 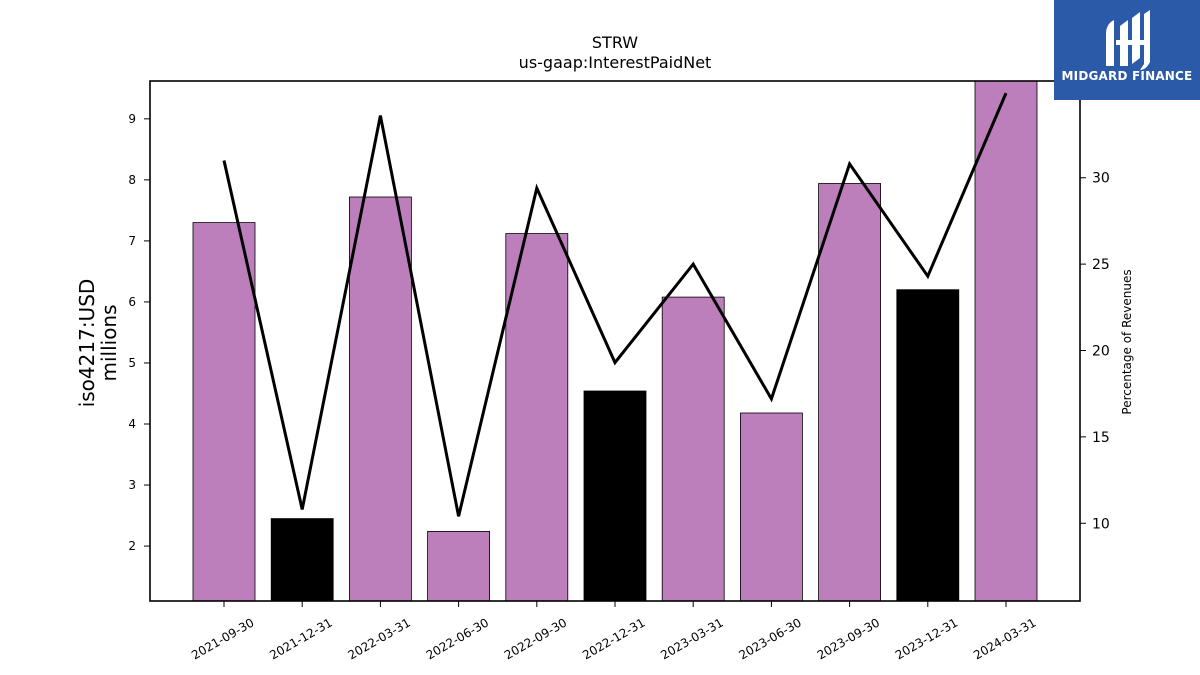 What do you see at coordinates (1101, 265) in the screenshot?
I see `right-tick-label-25: 25` at bounding box center [1101, 265].